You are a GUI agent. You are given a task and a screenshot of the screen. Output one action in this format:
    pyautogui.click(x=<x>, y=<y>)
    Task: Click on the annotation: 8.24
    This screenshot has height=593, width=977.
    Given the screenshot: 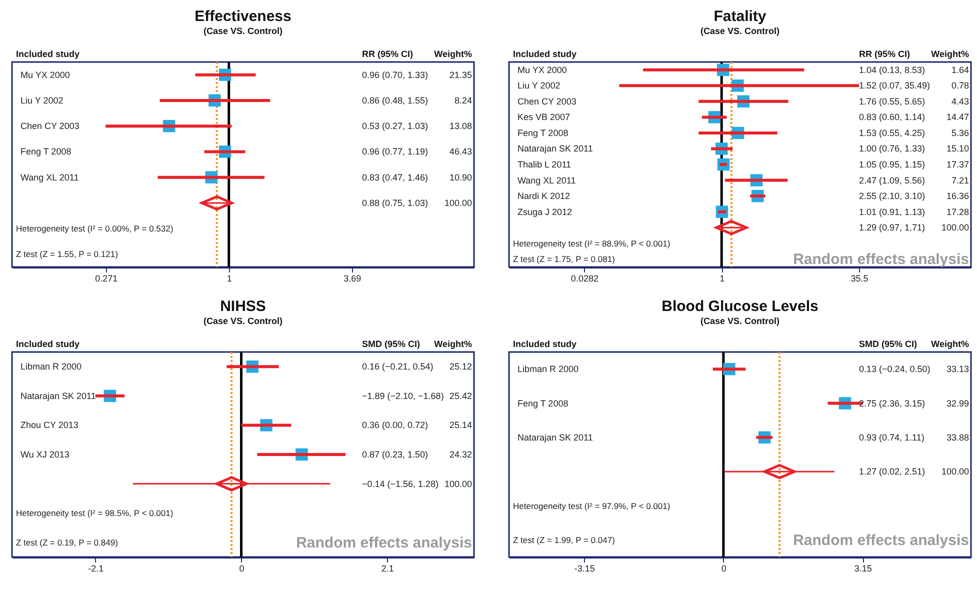 What is the action you would take?
    pyautogui.click(x=463, y=100)
    